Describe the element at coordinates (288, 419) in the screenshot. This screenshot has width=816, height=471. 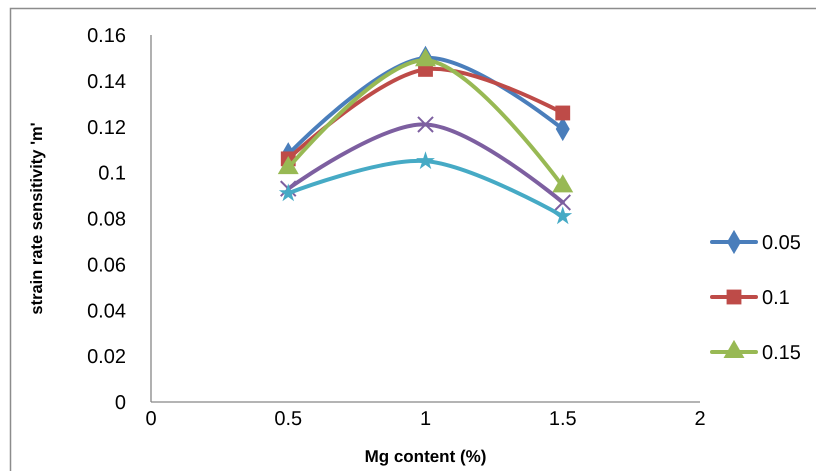
I see `x-tick-label: 0.5` at that location.